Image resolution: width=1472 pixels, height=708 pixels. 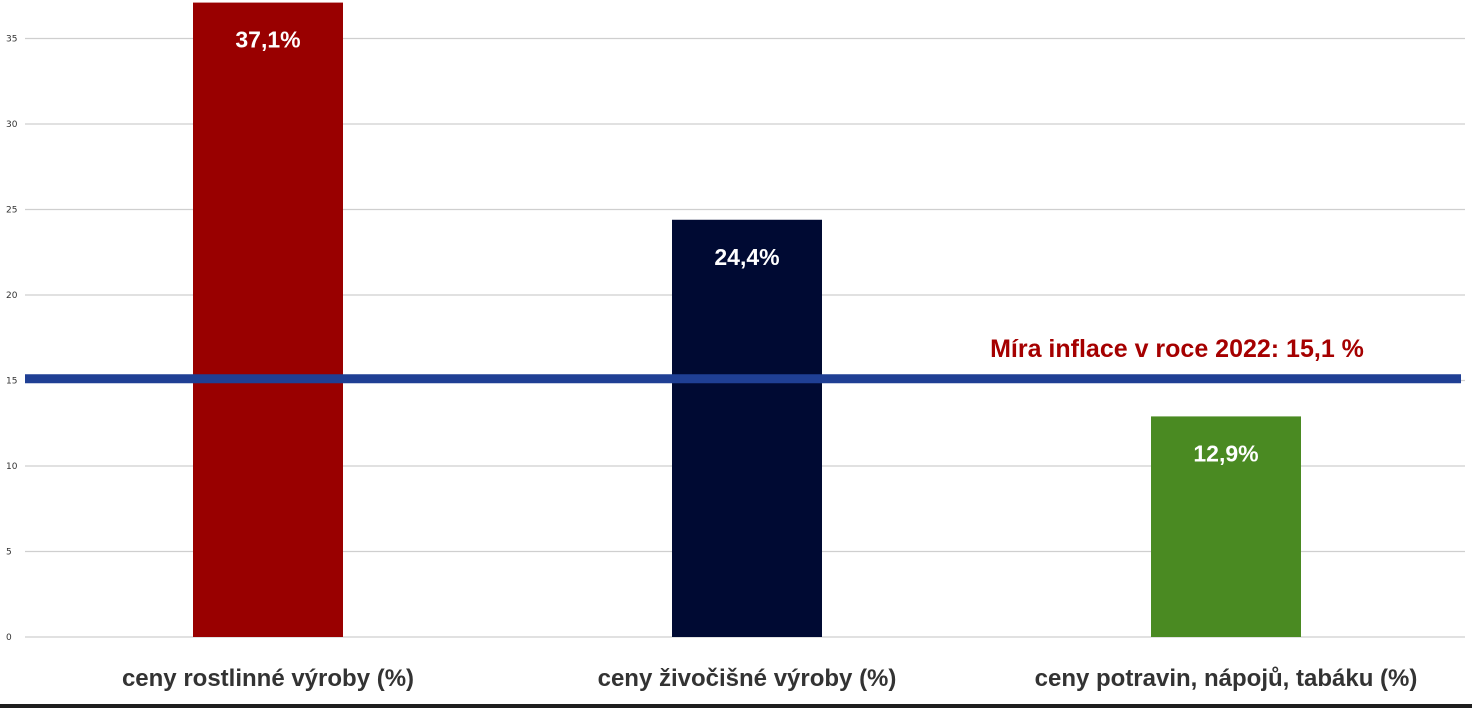 I want to click on category-label: ceny živočišné výroby (%), so click(x=747, y=678).